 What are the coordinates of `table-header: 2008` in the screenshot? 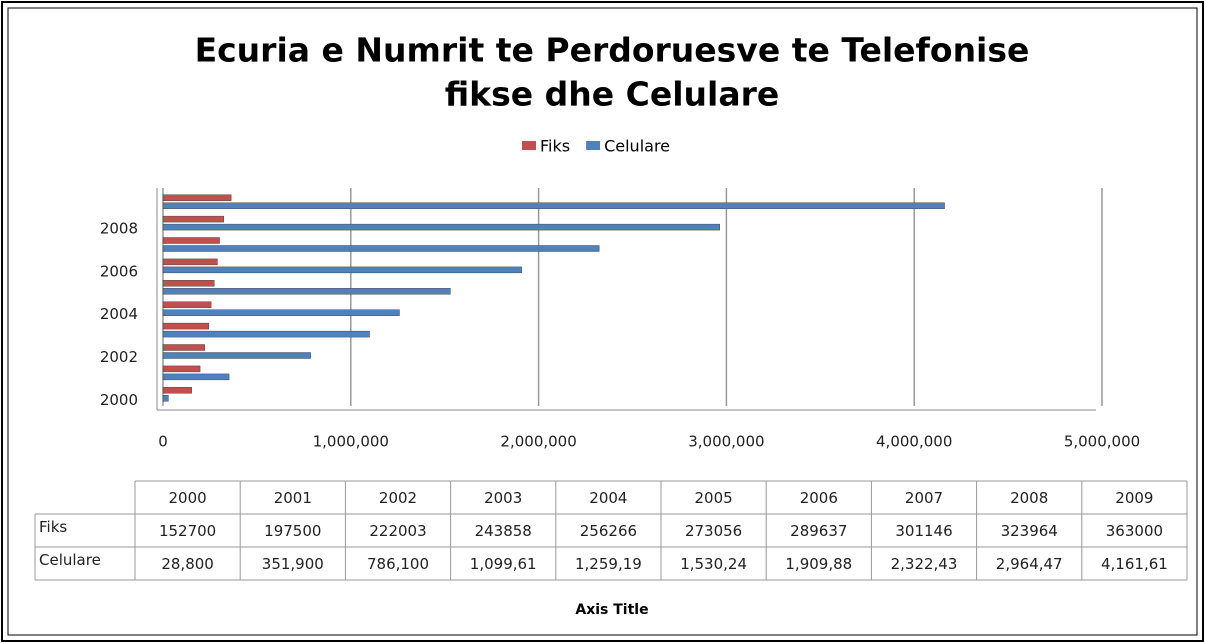 It's located at (1029, 498).